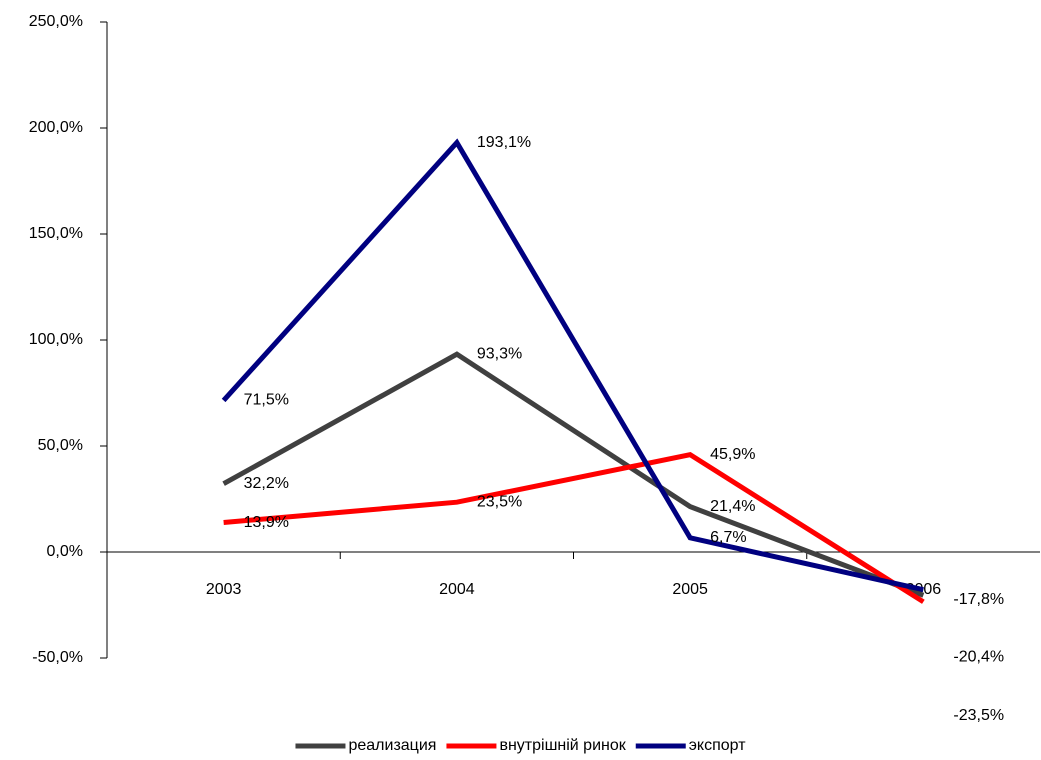  I want to click on data-label: 21,4%, so click(732, 506).